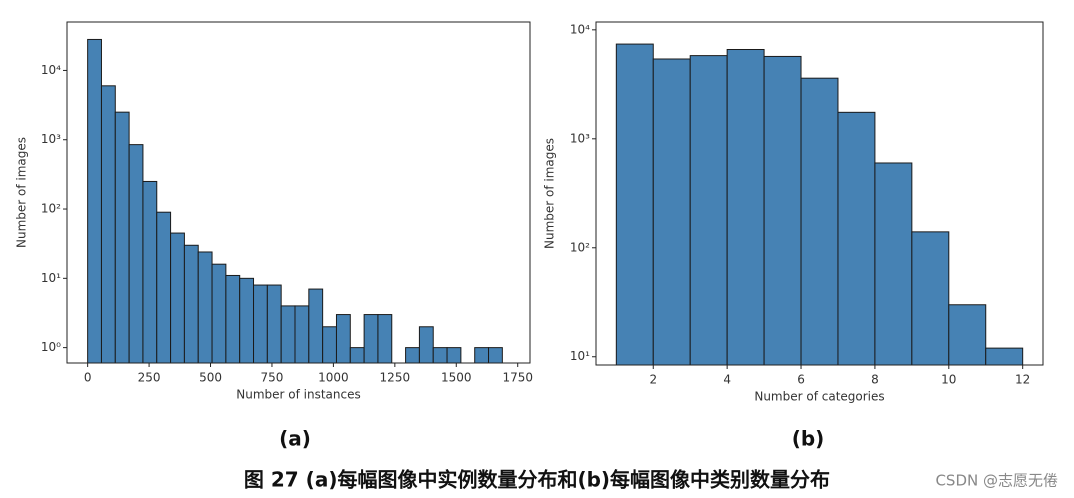  Describe the element at coordinates (456, 378) in the screenshot. I see `x-tick-label: 1500` at that location.